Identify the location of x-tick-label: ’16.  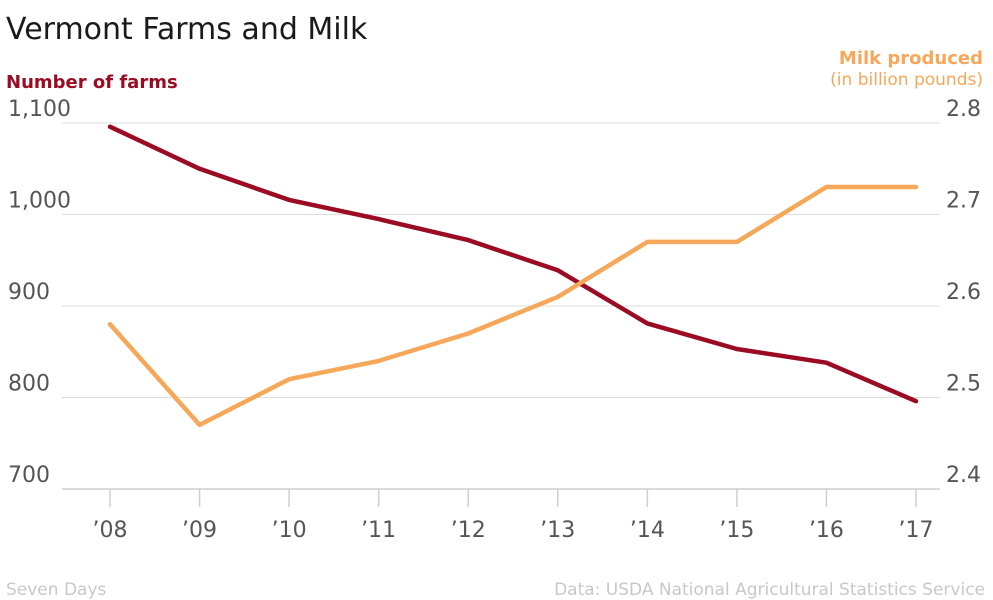
(826, 530).